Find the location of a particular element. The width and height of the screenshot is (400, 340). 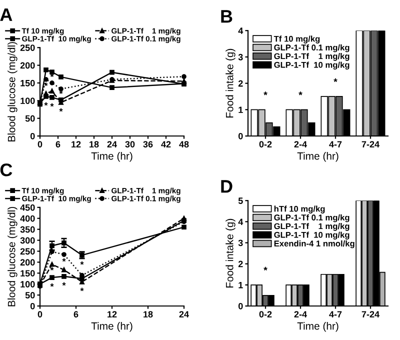

y-tick-label: 5 is located at coordinates (240, 201).